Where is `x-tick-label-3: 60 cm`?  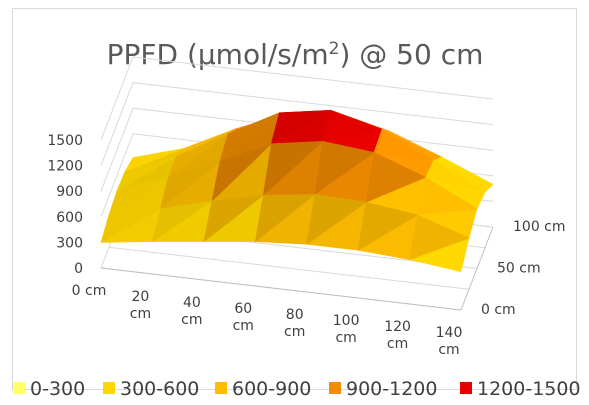 x-tick-label-3: 60 cm is located at coordinates (243, 317).